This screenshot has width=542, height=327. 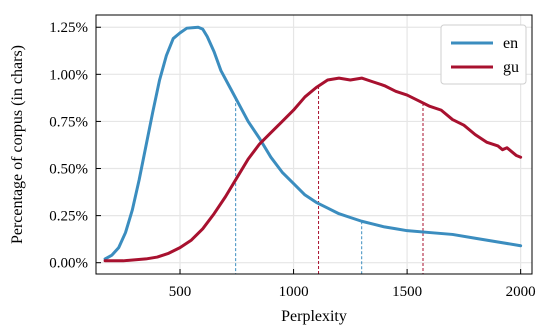 What do you see at coordinates (407, 292) in the screenshot?
I see `x-tick-label: 1500` at bounding box center [407, 292].